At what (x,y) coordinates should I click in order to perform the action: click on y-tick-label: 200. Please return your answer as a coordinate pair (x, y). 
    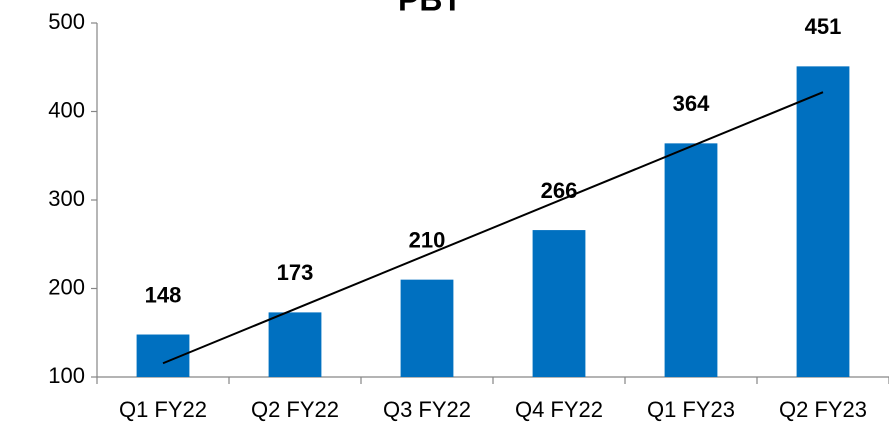
    Looking at the image, I should click on (66, 286).